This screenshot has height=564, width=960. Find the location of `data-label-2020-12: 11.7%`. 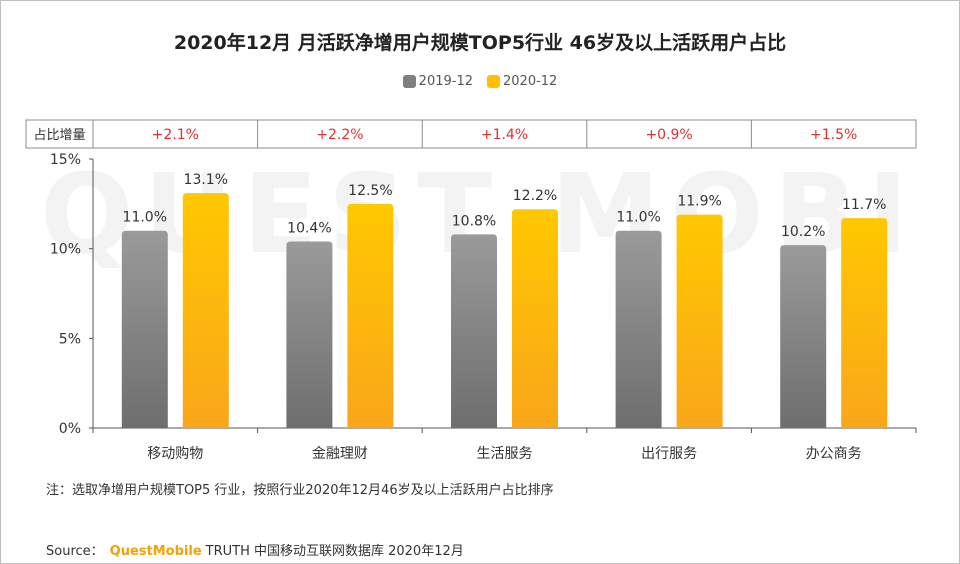

data-label-2020-12: 11.7% is located at coordinates (864, 205).